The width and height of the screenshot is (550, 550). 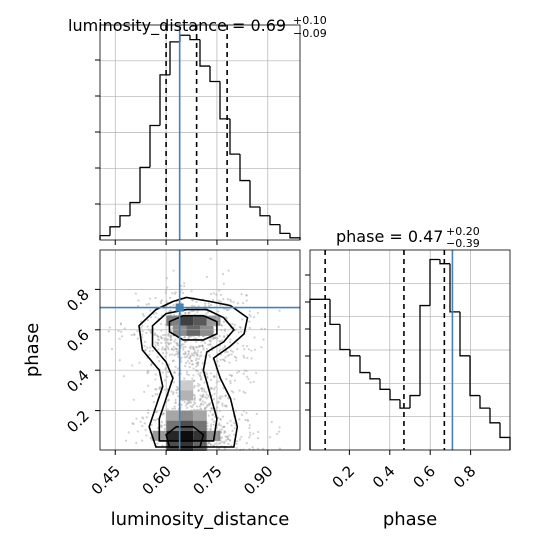 What do you see at coordinates (344, 477) in the screenshot?
I see `ticklabel-phase-x-0: 0.2` at bounding box center [344, 477].